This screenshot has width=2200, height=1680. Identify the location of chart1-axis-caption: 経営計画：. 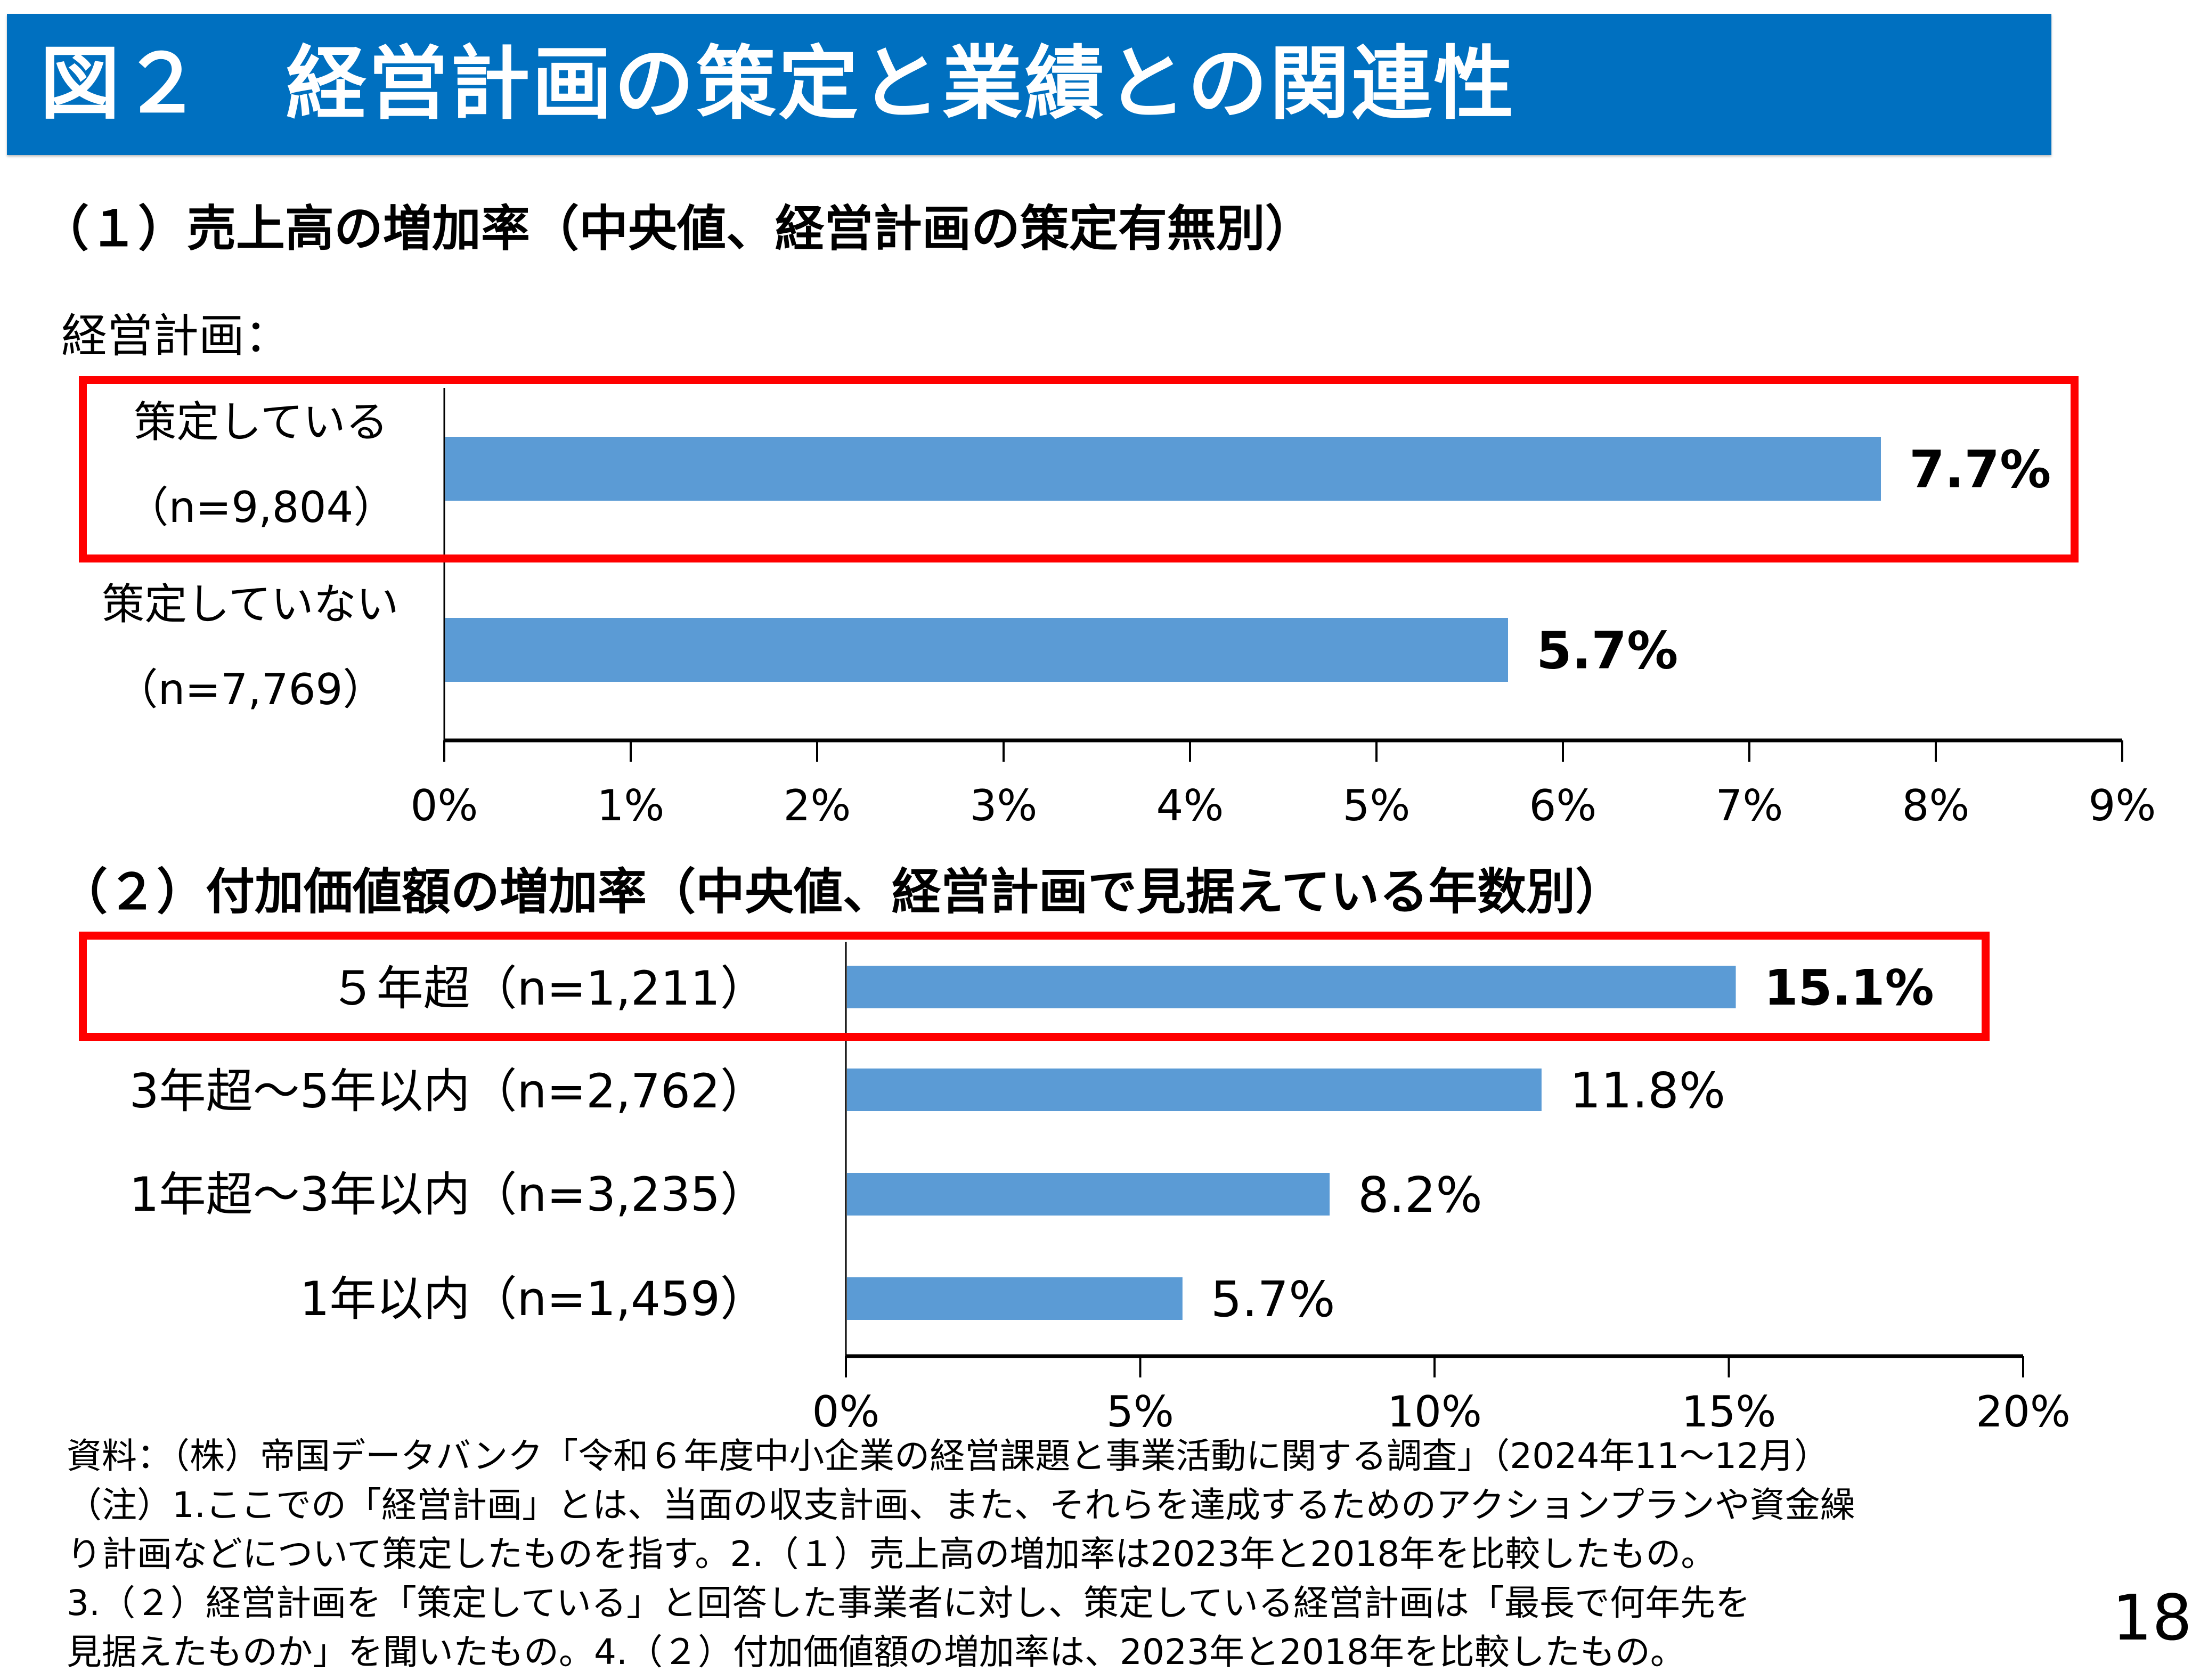
(175, 336).